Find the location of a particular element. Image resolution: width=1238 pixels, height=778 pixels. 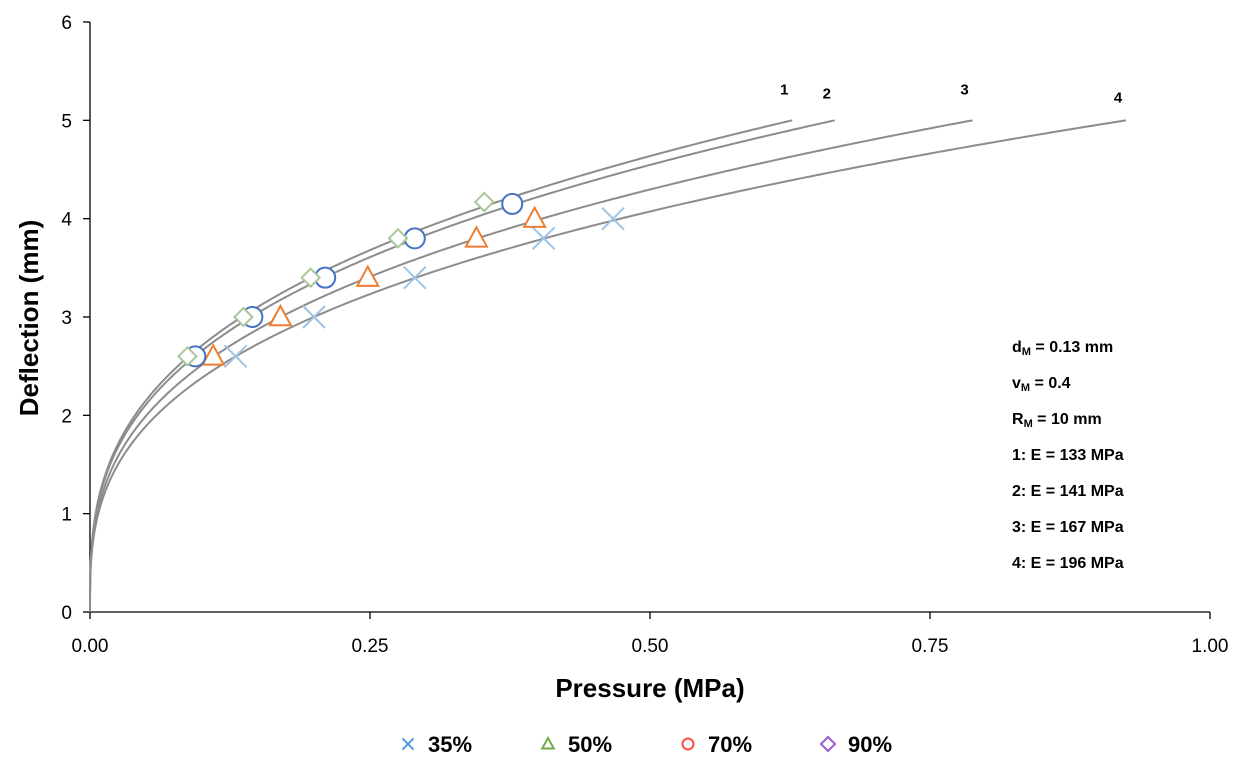

annotation-rest: = 10 mm is located at coordinates (1067, 419).